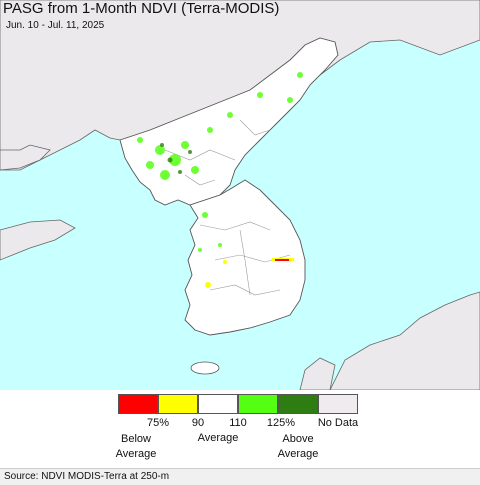  Describe the element at coordinates (218, 438) in the screenshot. I see `legend-average-label: Average` at that location.